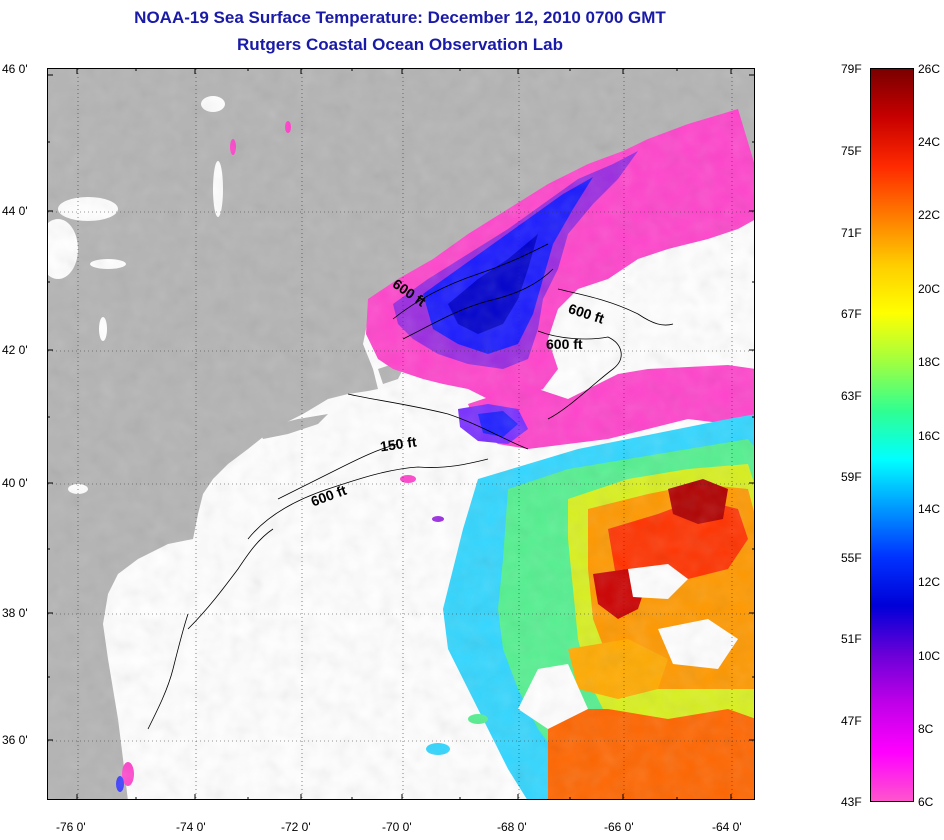 Image resolution: width=944 pixels, height=840 pixels. What do you see at coordinates (15, 613) in the screenshot?
I see `lat-label-38: 38 0'` at bounding box center [15, 613].